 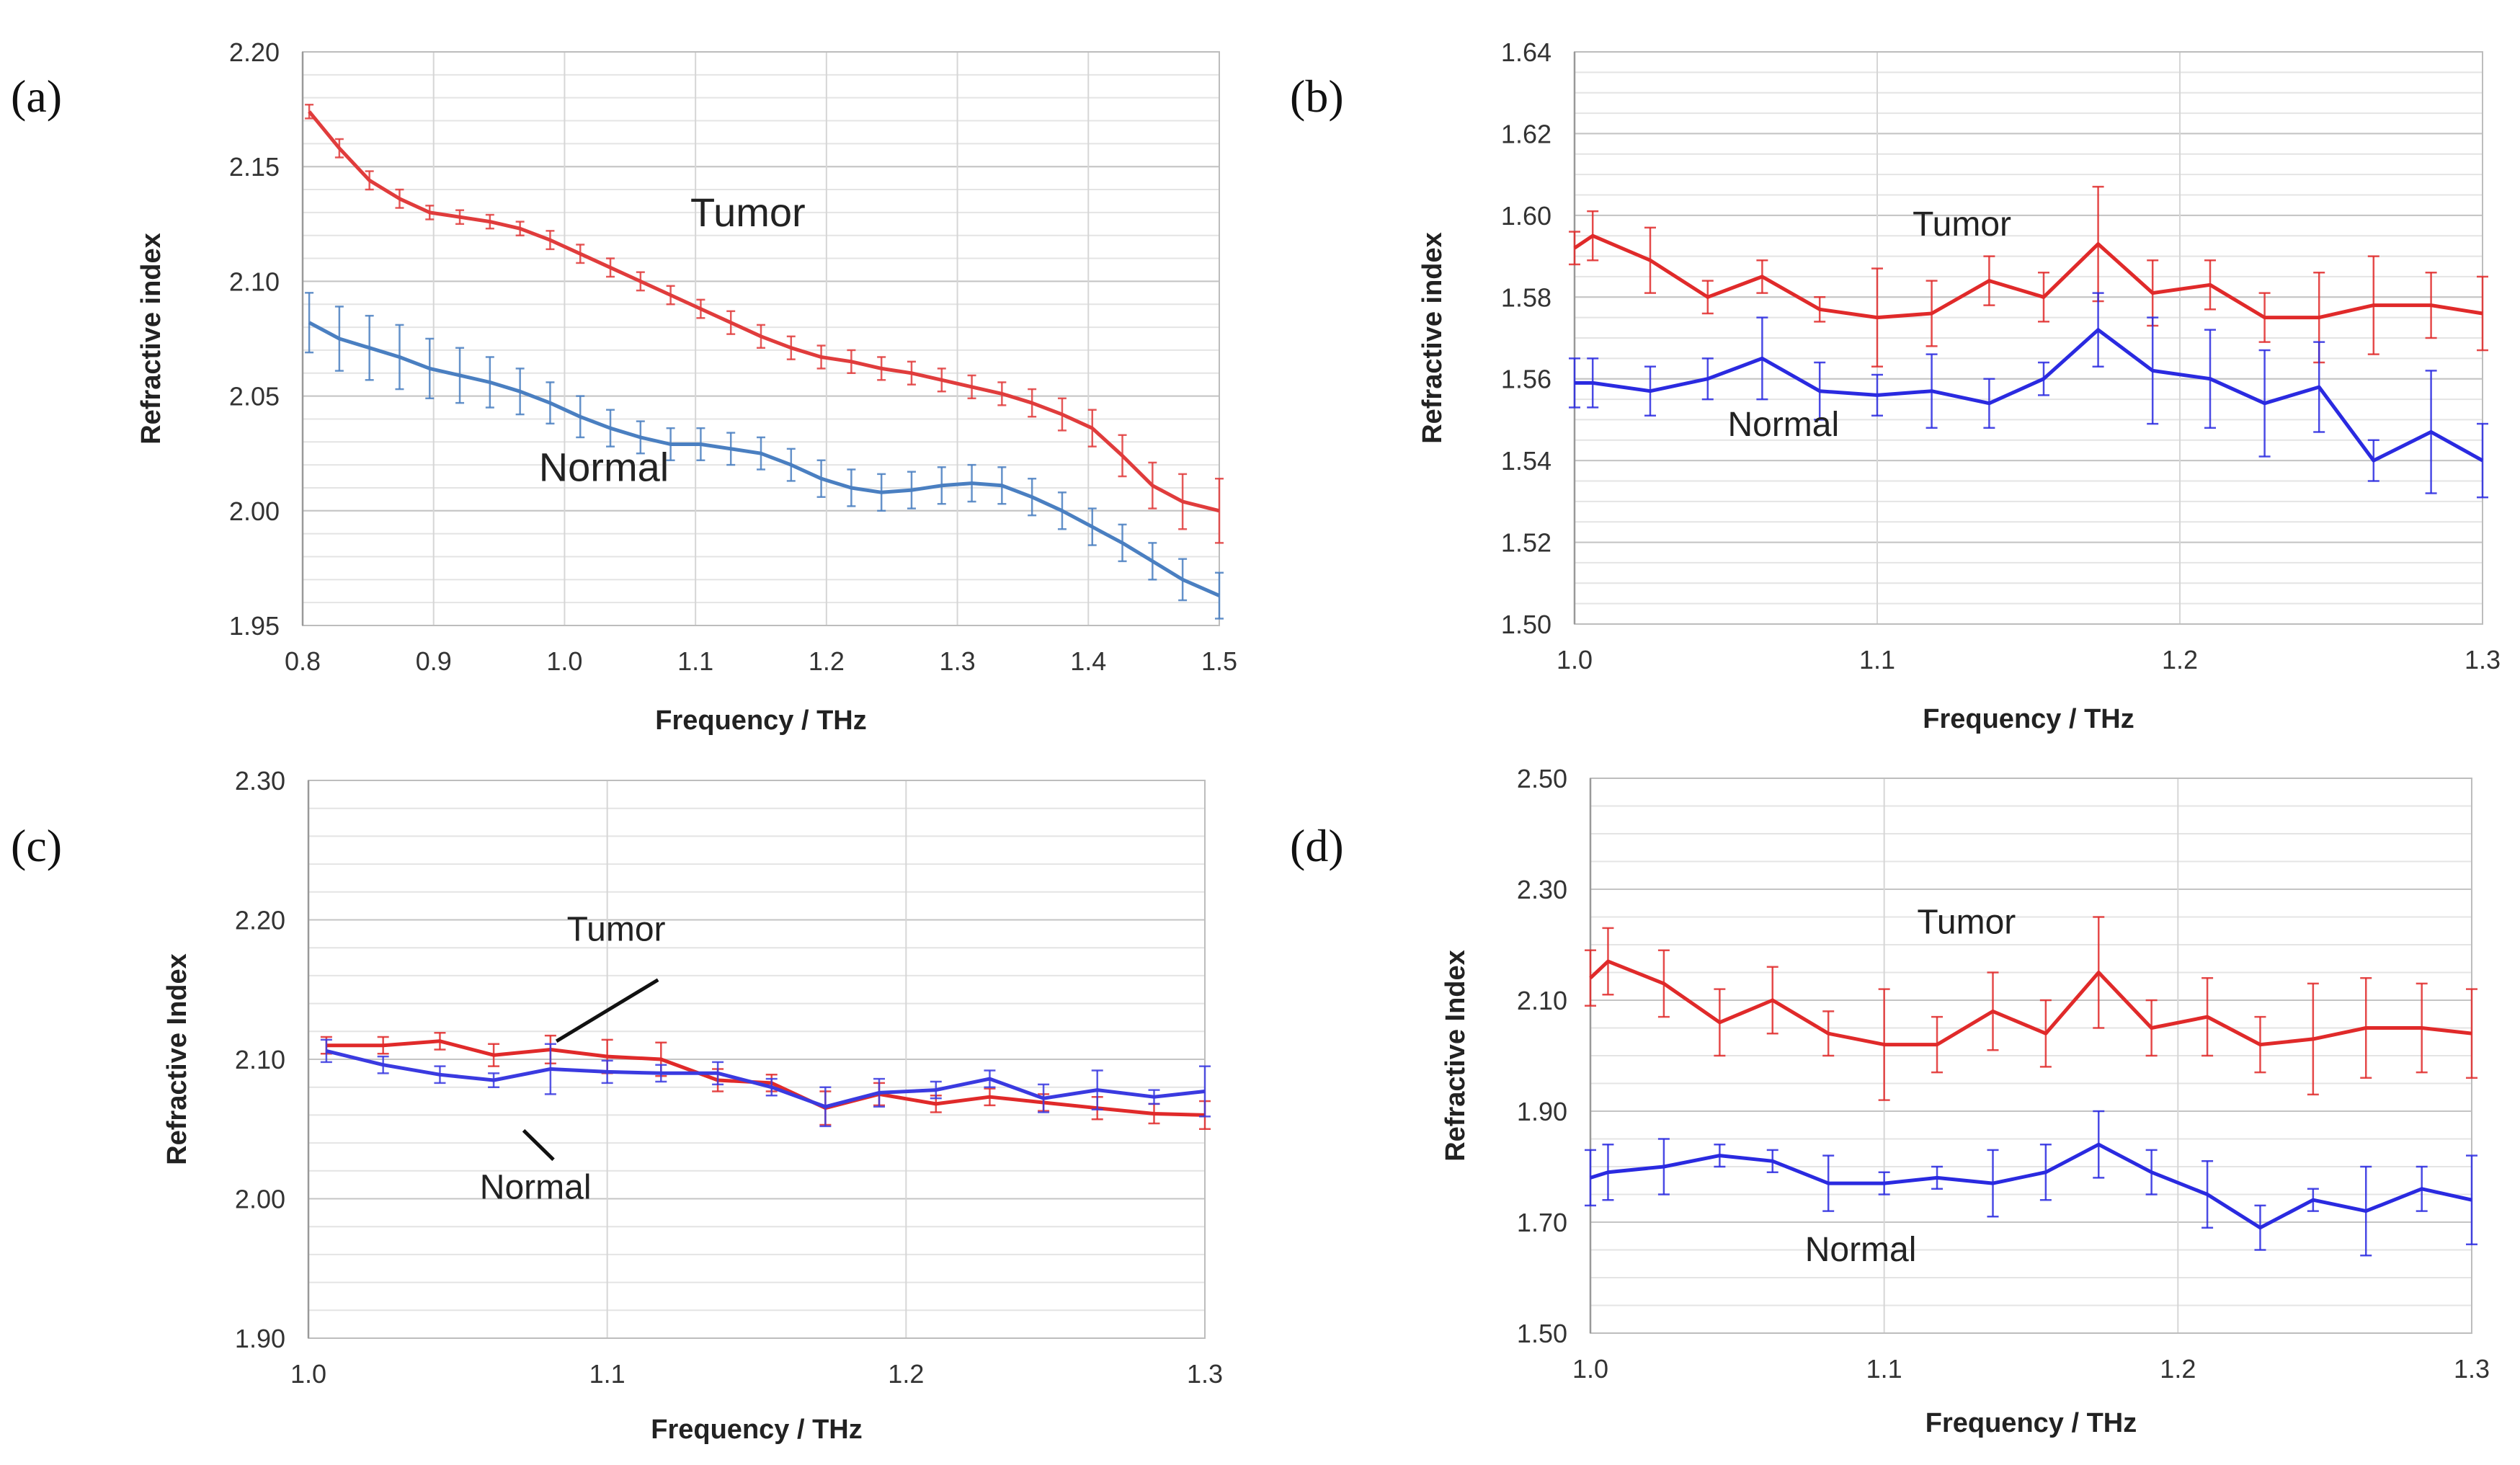 What do you see at coordinates (1526, 133) in the screenshot?
I see `y-tick-label: 1.62` at bounding box center [1526, 133].